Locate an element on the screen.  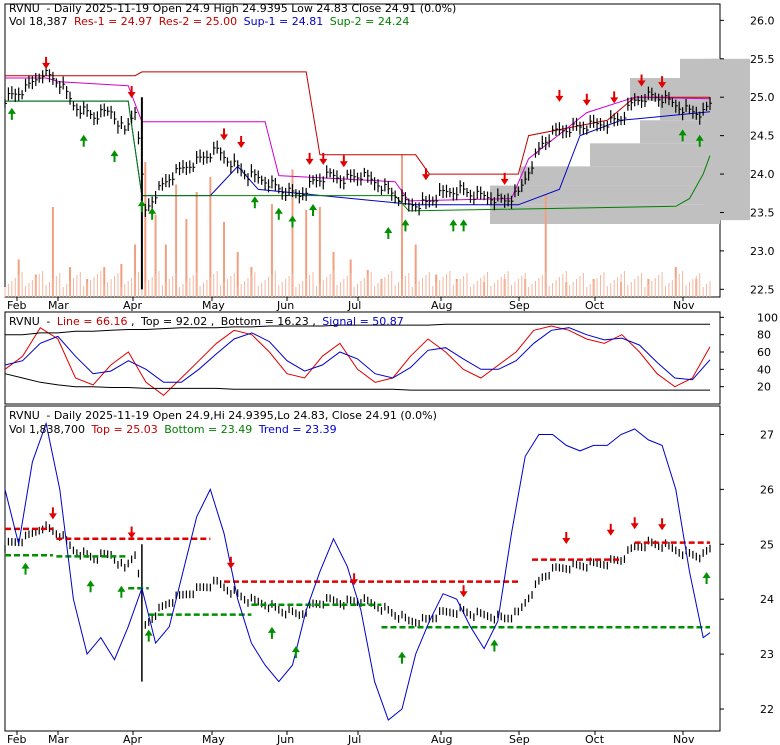
volume-profile-edge is located at coordinates (727, 139).